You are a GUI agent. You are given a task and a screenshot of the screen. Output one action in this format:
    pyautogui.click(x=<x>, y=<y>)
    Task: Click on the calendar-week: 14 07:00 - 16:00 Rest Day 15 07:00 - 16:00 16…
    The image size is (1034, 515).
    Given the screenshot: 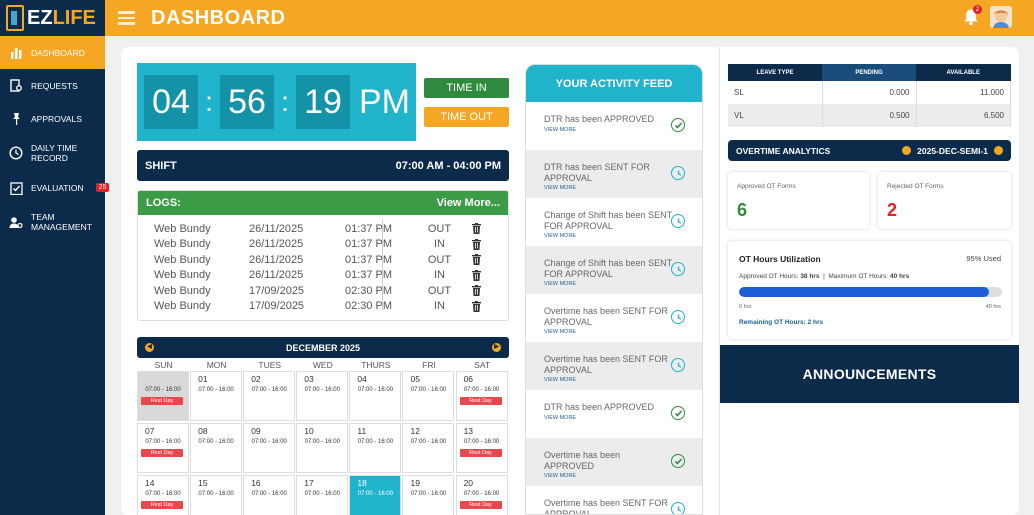 What is the action you would take?
    pyautogui.click(x=323, y=495)
    